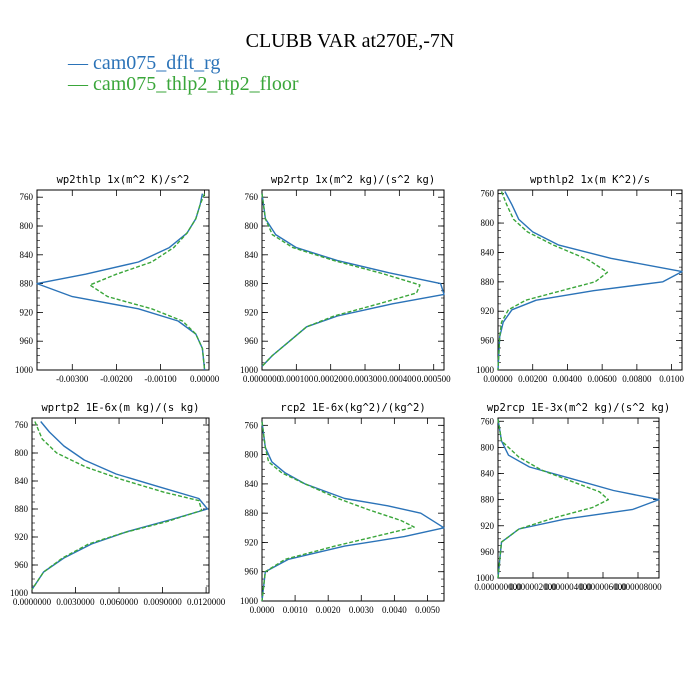 The width and height of the screenshot is (700, 700). Describe the element at coordinates (498, 587) in the screenshot. I see `x-tick-label: 0.000000000` at that location.